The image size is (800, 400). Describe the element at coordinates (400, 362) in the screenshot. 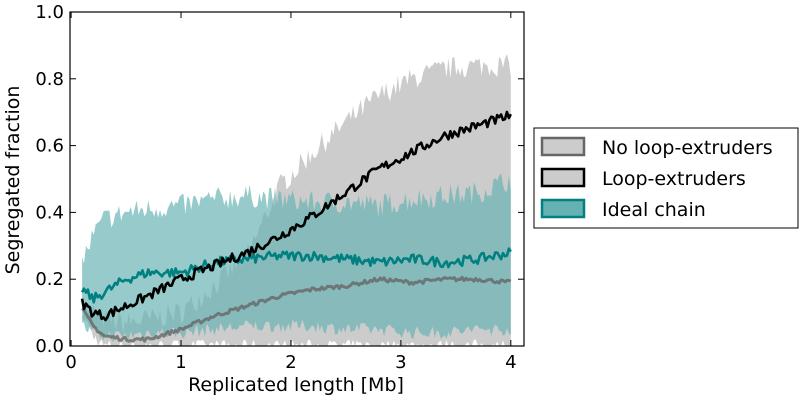

I see `x-tick-label: 3` at that location.